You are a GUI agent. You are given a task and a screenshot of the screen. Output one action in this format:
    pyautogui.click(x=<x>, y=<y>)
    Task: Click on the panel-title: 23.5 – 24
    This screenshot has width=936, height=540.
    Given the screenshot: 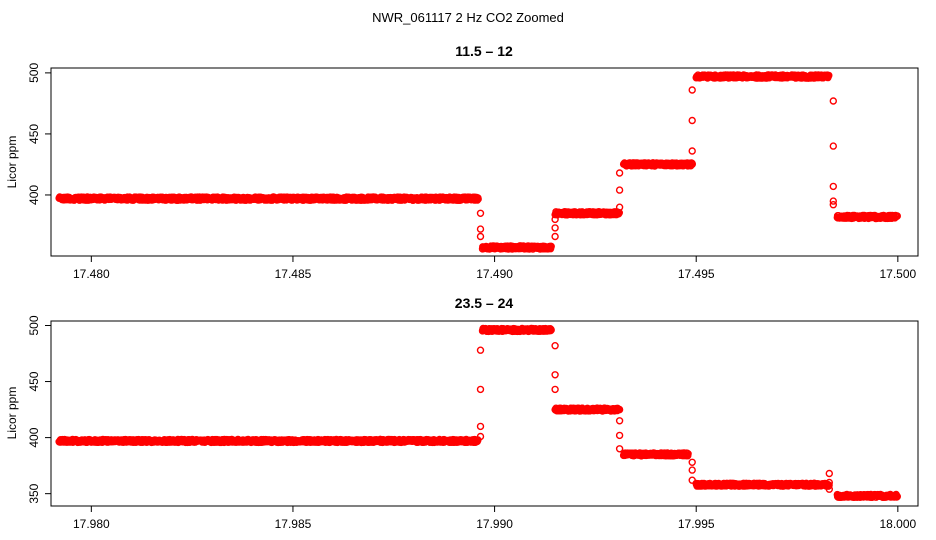 What is the action you would take?
    pyautogui.click(x=484, y=303)
    